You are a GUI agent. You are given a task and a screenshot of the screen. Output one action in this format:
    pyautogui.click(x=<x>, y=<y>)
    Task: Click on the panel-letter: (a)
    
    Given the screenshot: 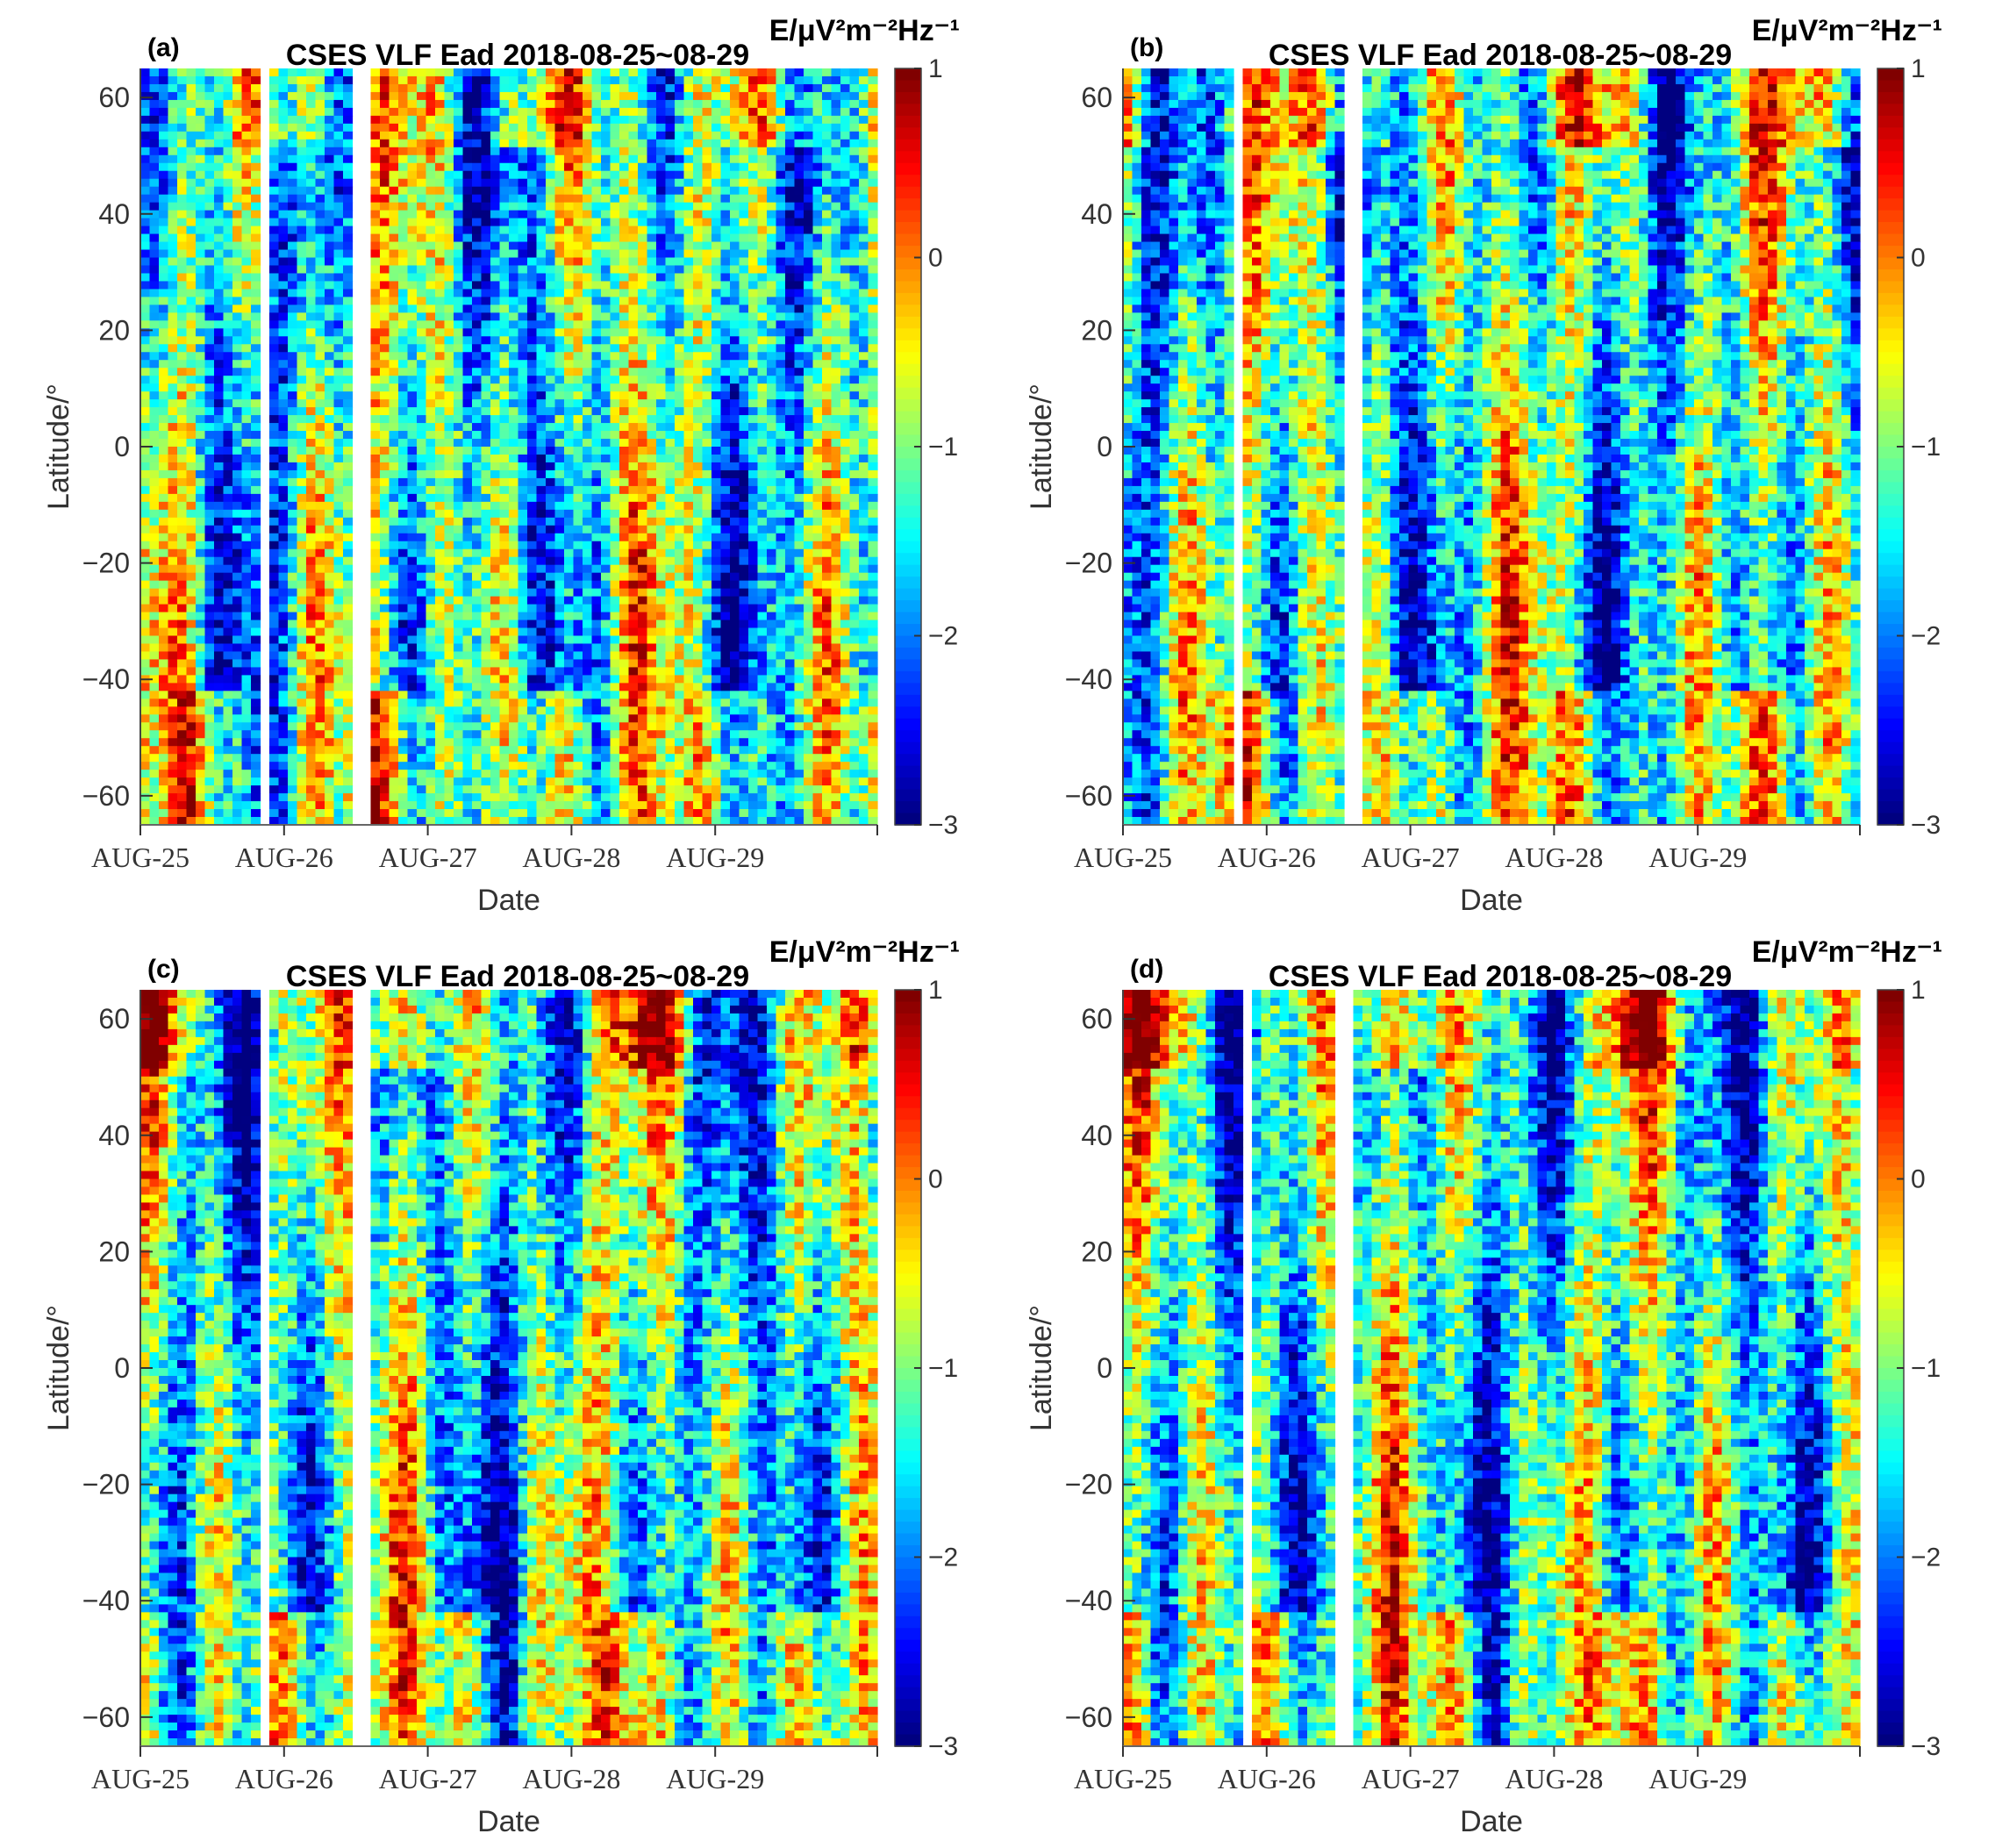 What is the action you would take?
    pyautogui.click(x=163, y=47)
    